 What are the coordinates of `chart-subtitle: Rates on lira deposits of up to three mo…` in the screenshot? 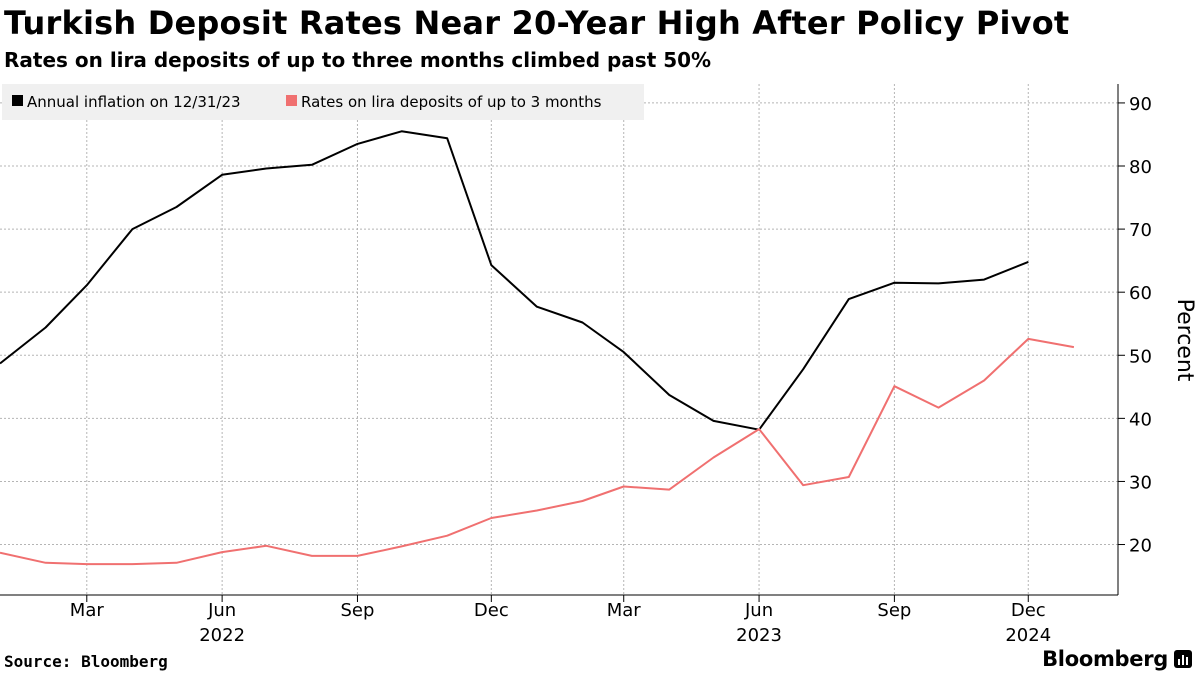 It's located at (358, 60).